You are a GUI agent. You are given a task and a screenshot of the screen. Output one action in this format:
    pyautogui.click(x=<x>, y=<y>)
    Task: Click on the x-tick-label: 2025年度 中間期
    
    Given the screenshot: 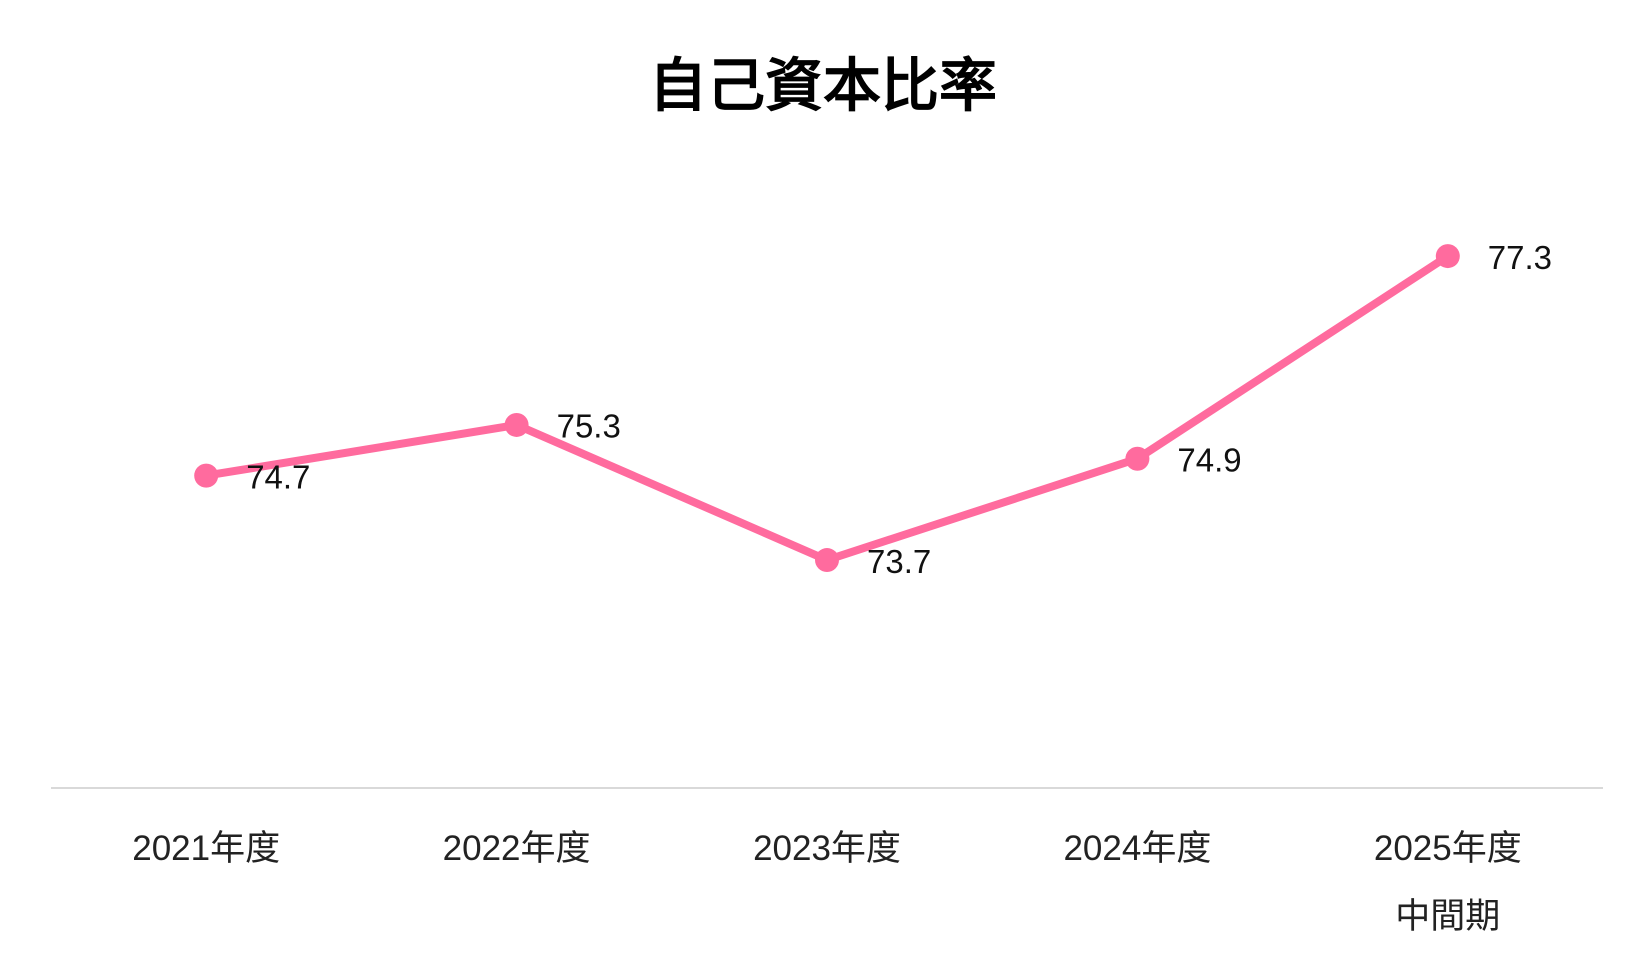 What is the action you would take?
    pyautogui.click(x=1447, y=882)
    